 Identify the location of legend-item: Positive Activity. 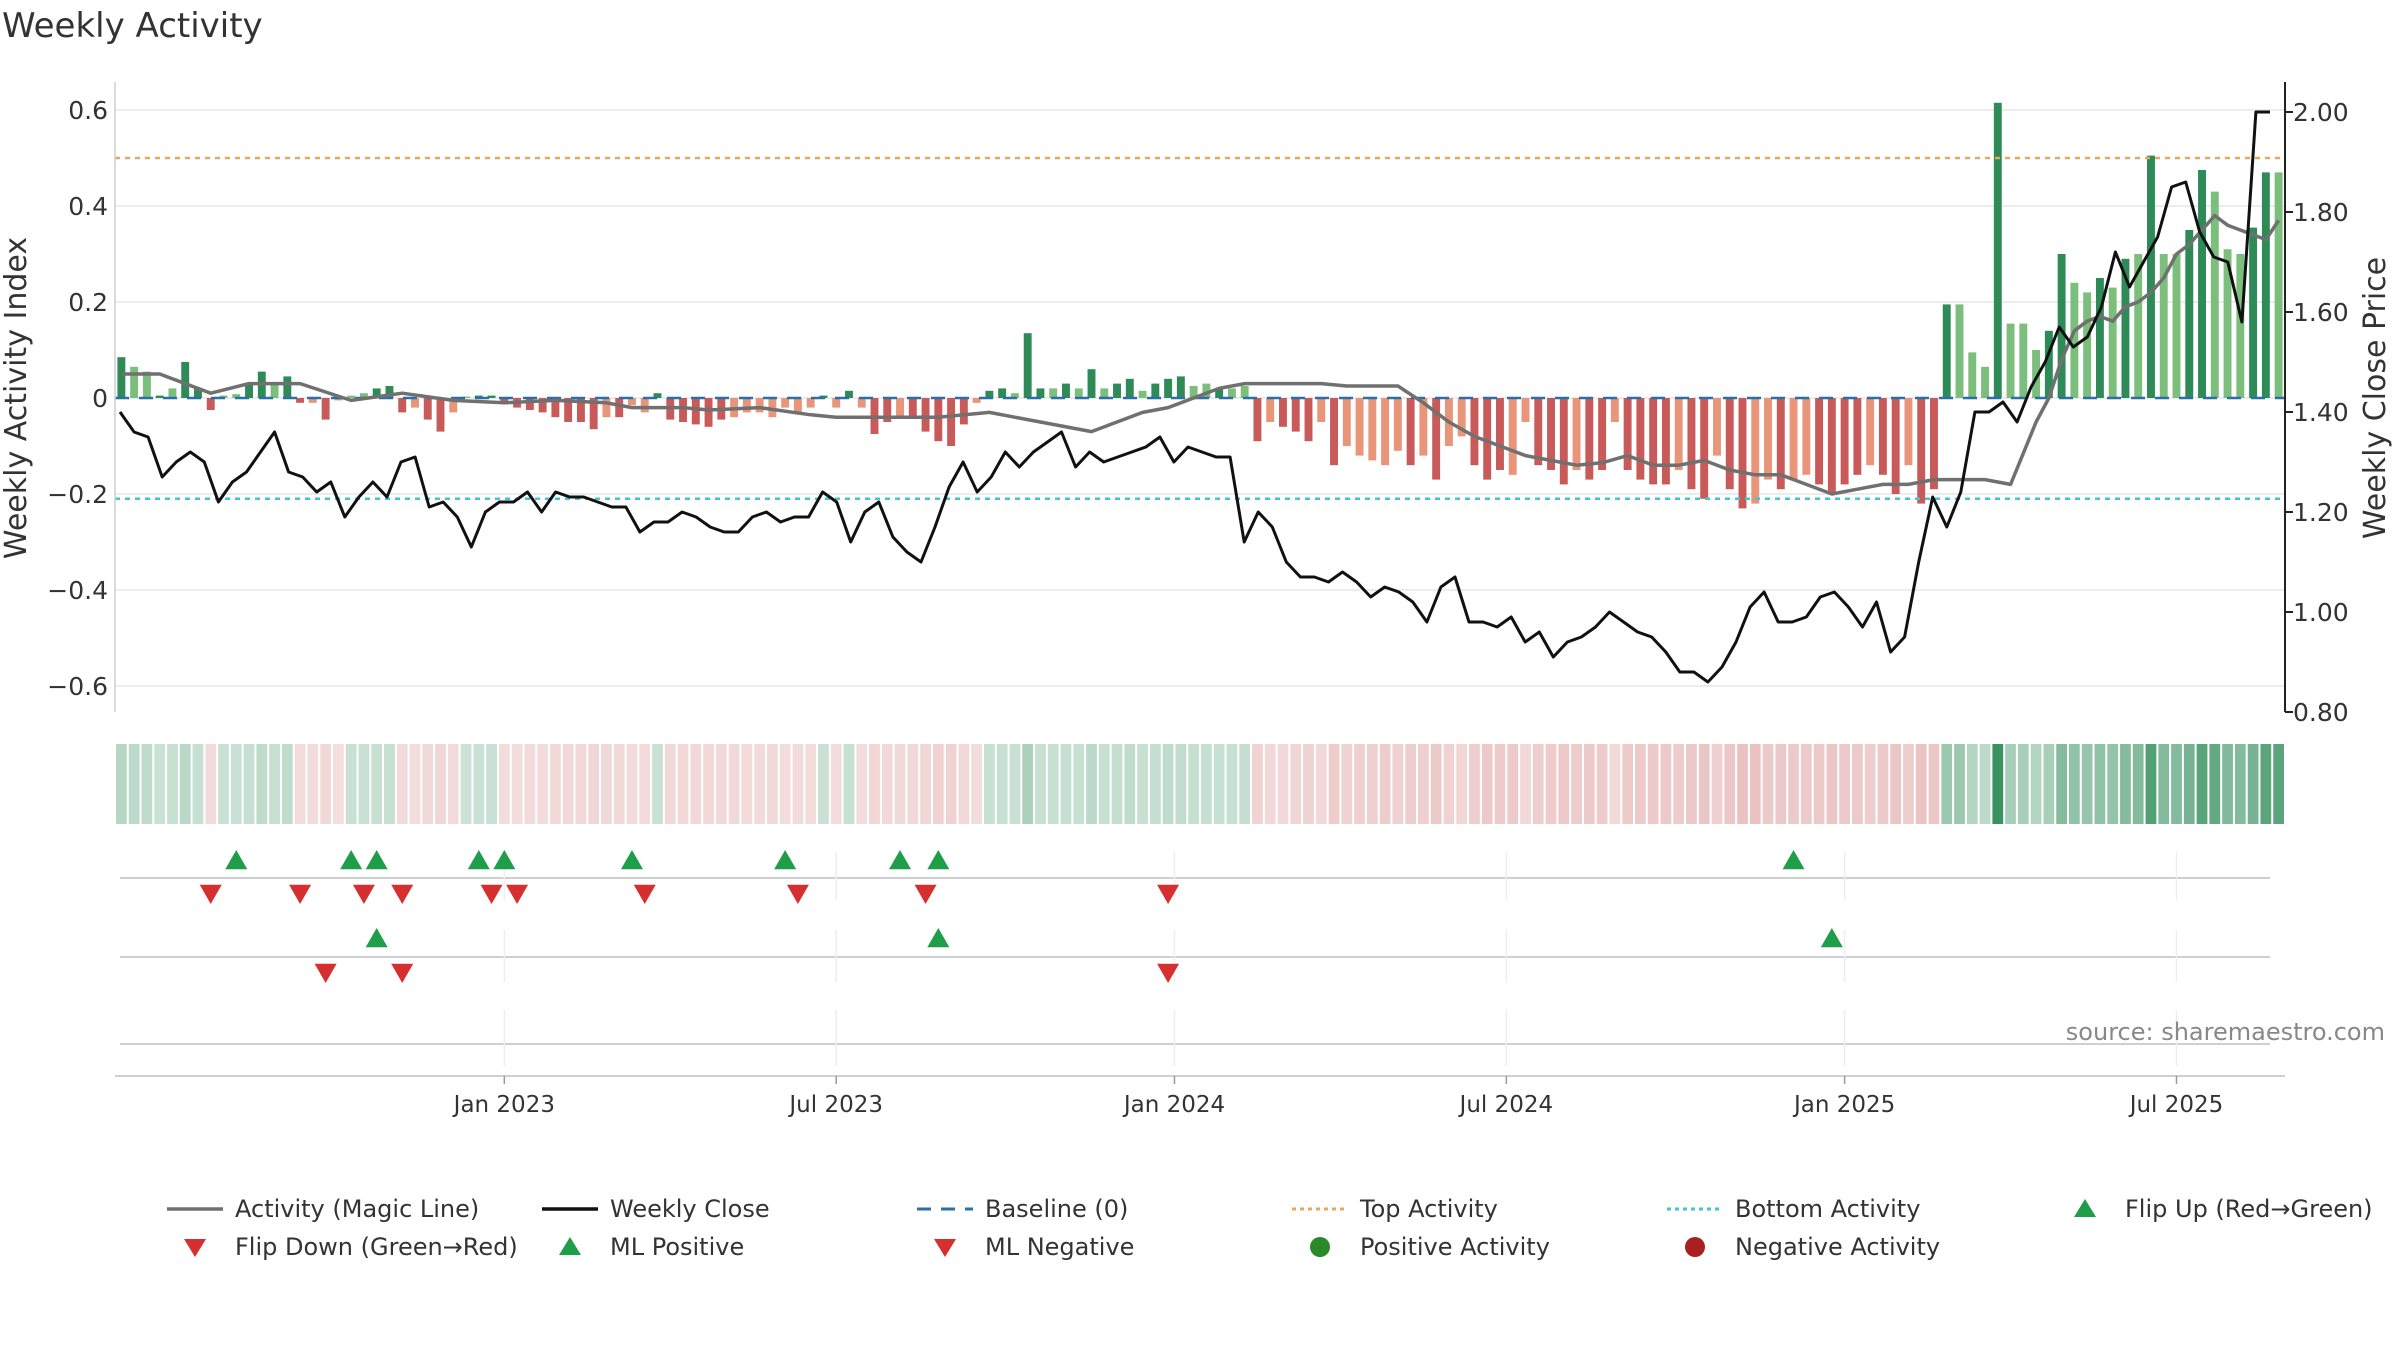
(1420, 1247).